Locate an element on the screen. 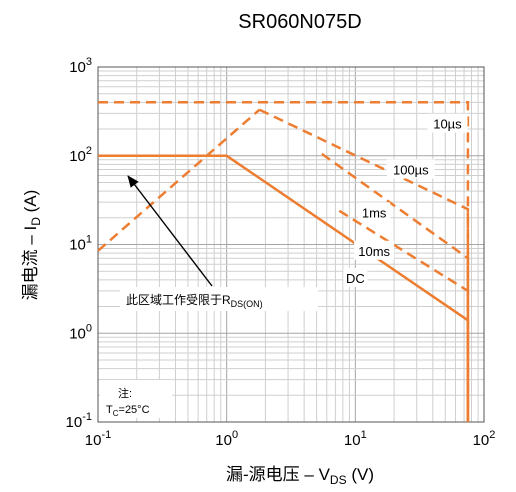 The width and height of the screenshot is (516, 492). x-tick-label: 10¹ is located at coordinates (355, 439).